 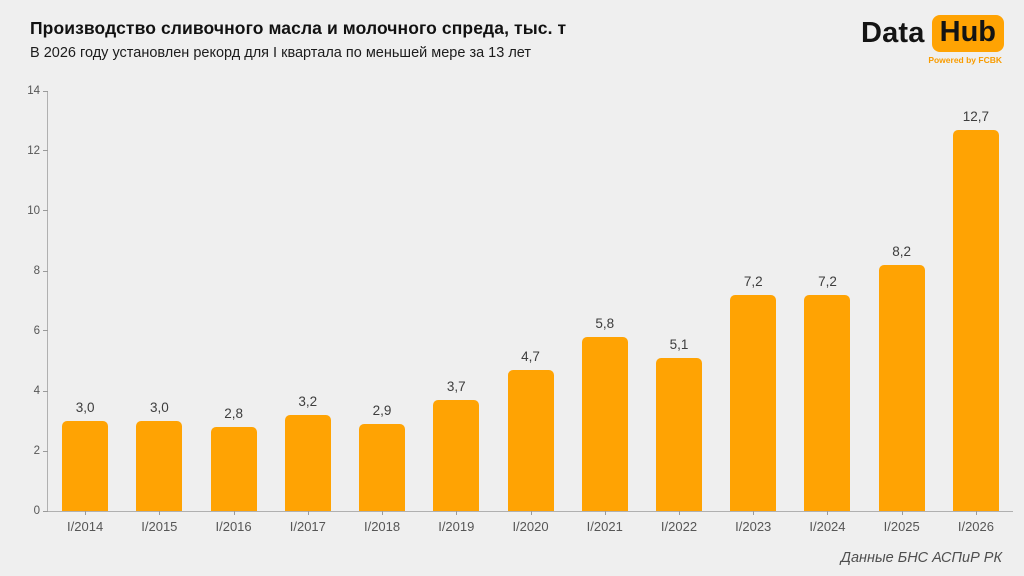 What do you see at coordinates (456, 386) in the screenshot?
I see `bar-value-label: 3,7` at bounding box center [456, 386].